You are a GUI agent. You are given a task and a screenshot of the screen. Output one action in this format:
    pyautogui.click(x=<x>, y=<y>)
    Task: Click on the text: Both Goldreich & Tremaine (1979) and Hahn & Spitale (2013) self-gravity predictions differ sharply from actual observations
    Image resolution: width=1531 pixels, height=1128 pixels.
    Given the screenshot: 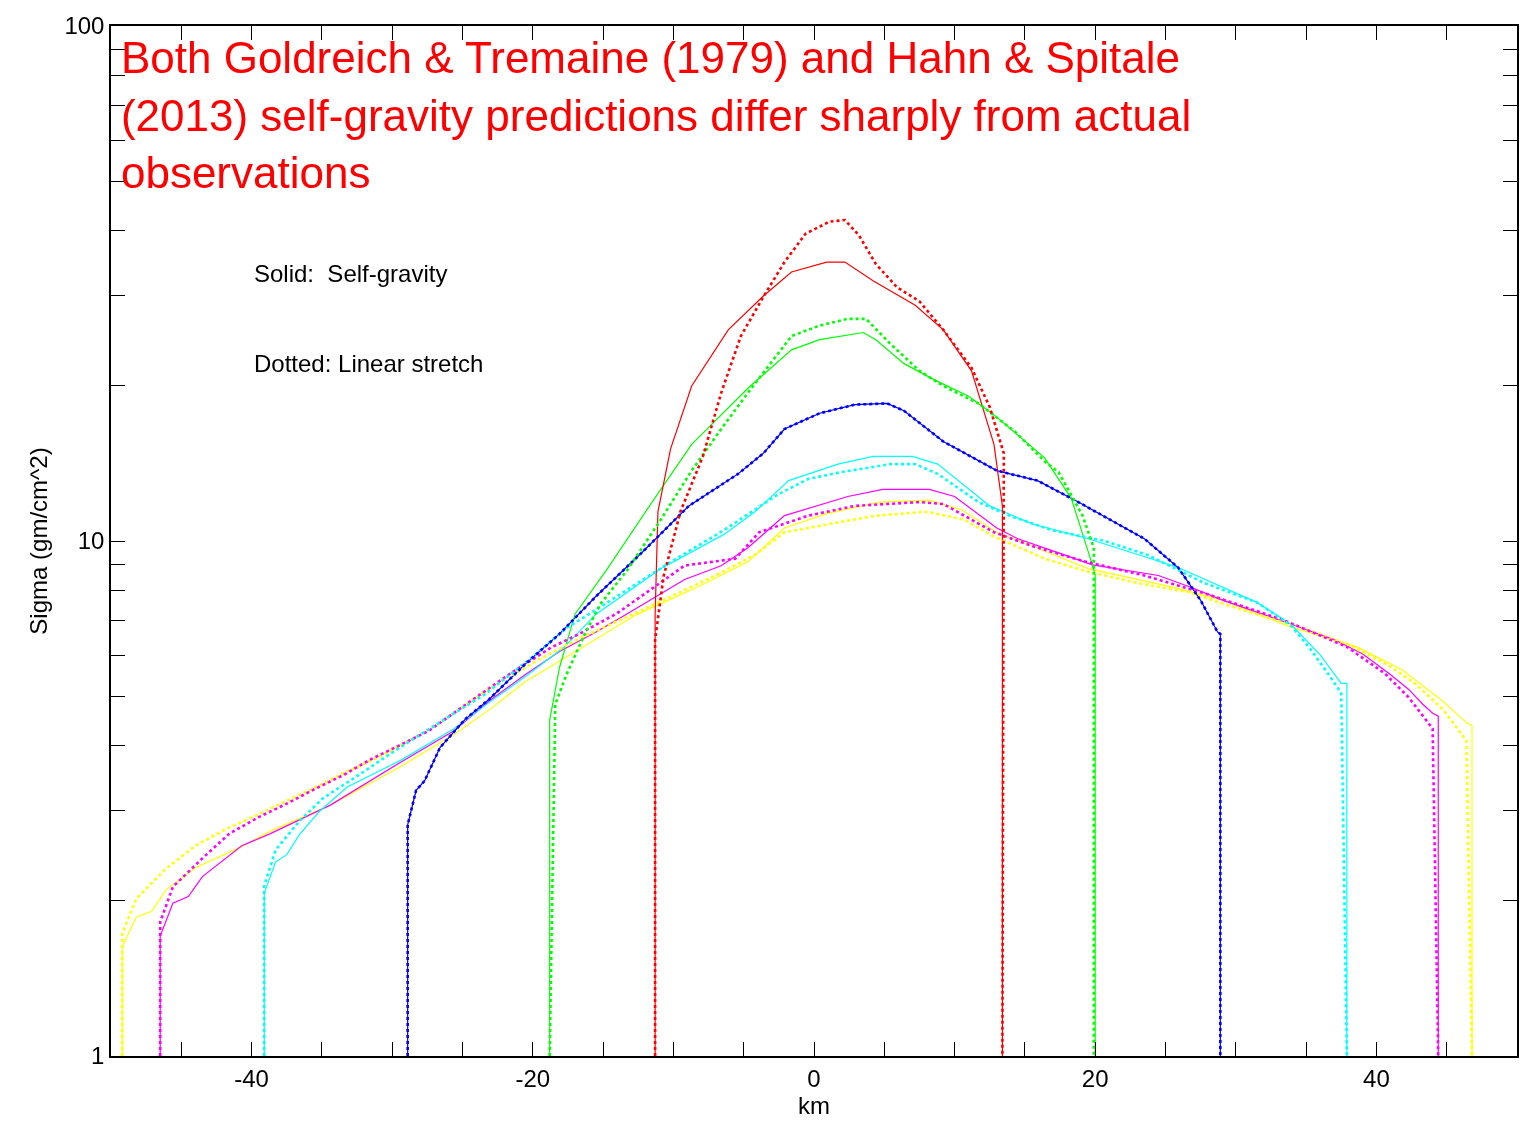 What is the action you would take?
    pyautogui.click(x=656, y=115)
    